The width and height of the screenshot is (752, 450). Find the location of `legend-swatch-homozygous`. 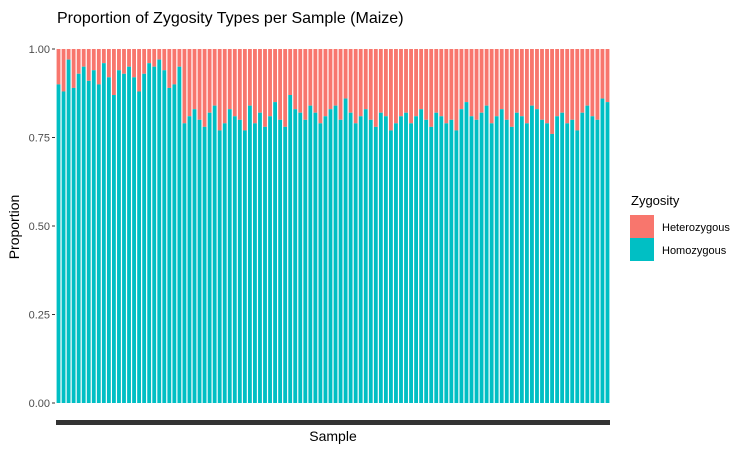

legend-swatch-homozygous is located at coordinates (642, 249).